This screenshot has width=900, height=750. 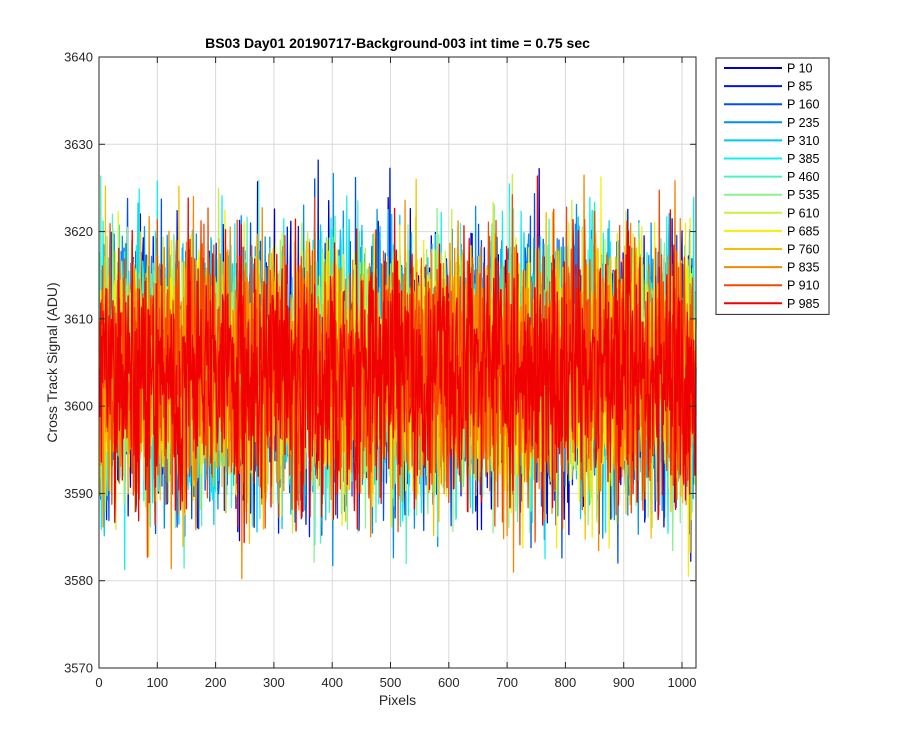 I want to click on legend-label: P 460, so click(x=803, y=177).